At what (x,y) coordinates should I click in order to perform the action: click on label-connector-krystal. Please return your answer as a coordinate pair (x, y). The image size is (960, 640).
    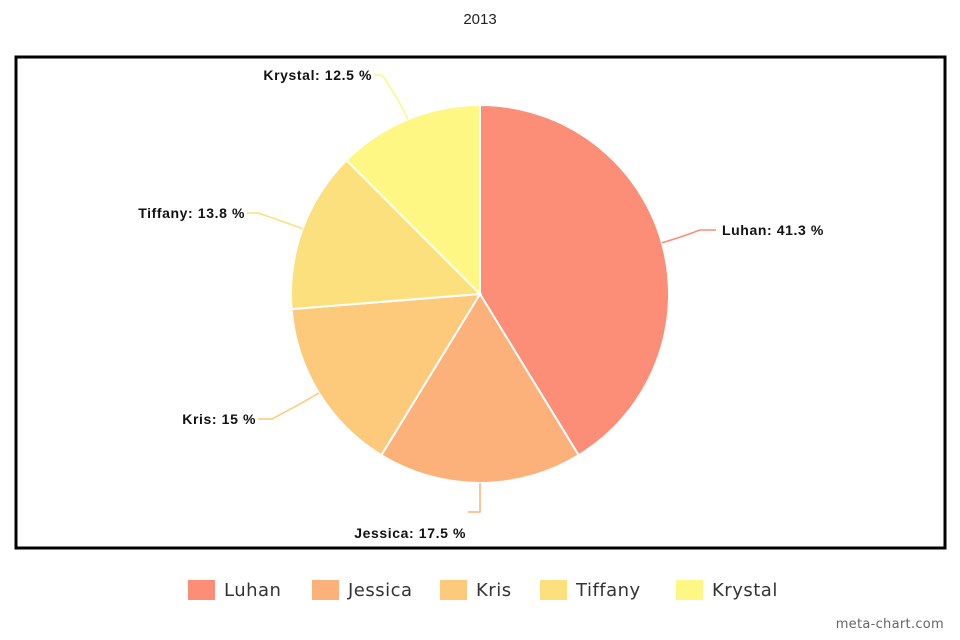
    Looking at the image, I should click on (391, 97).